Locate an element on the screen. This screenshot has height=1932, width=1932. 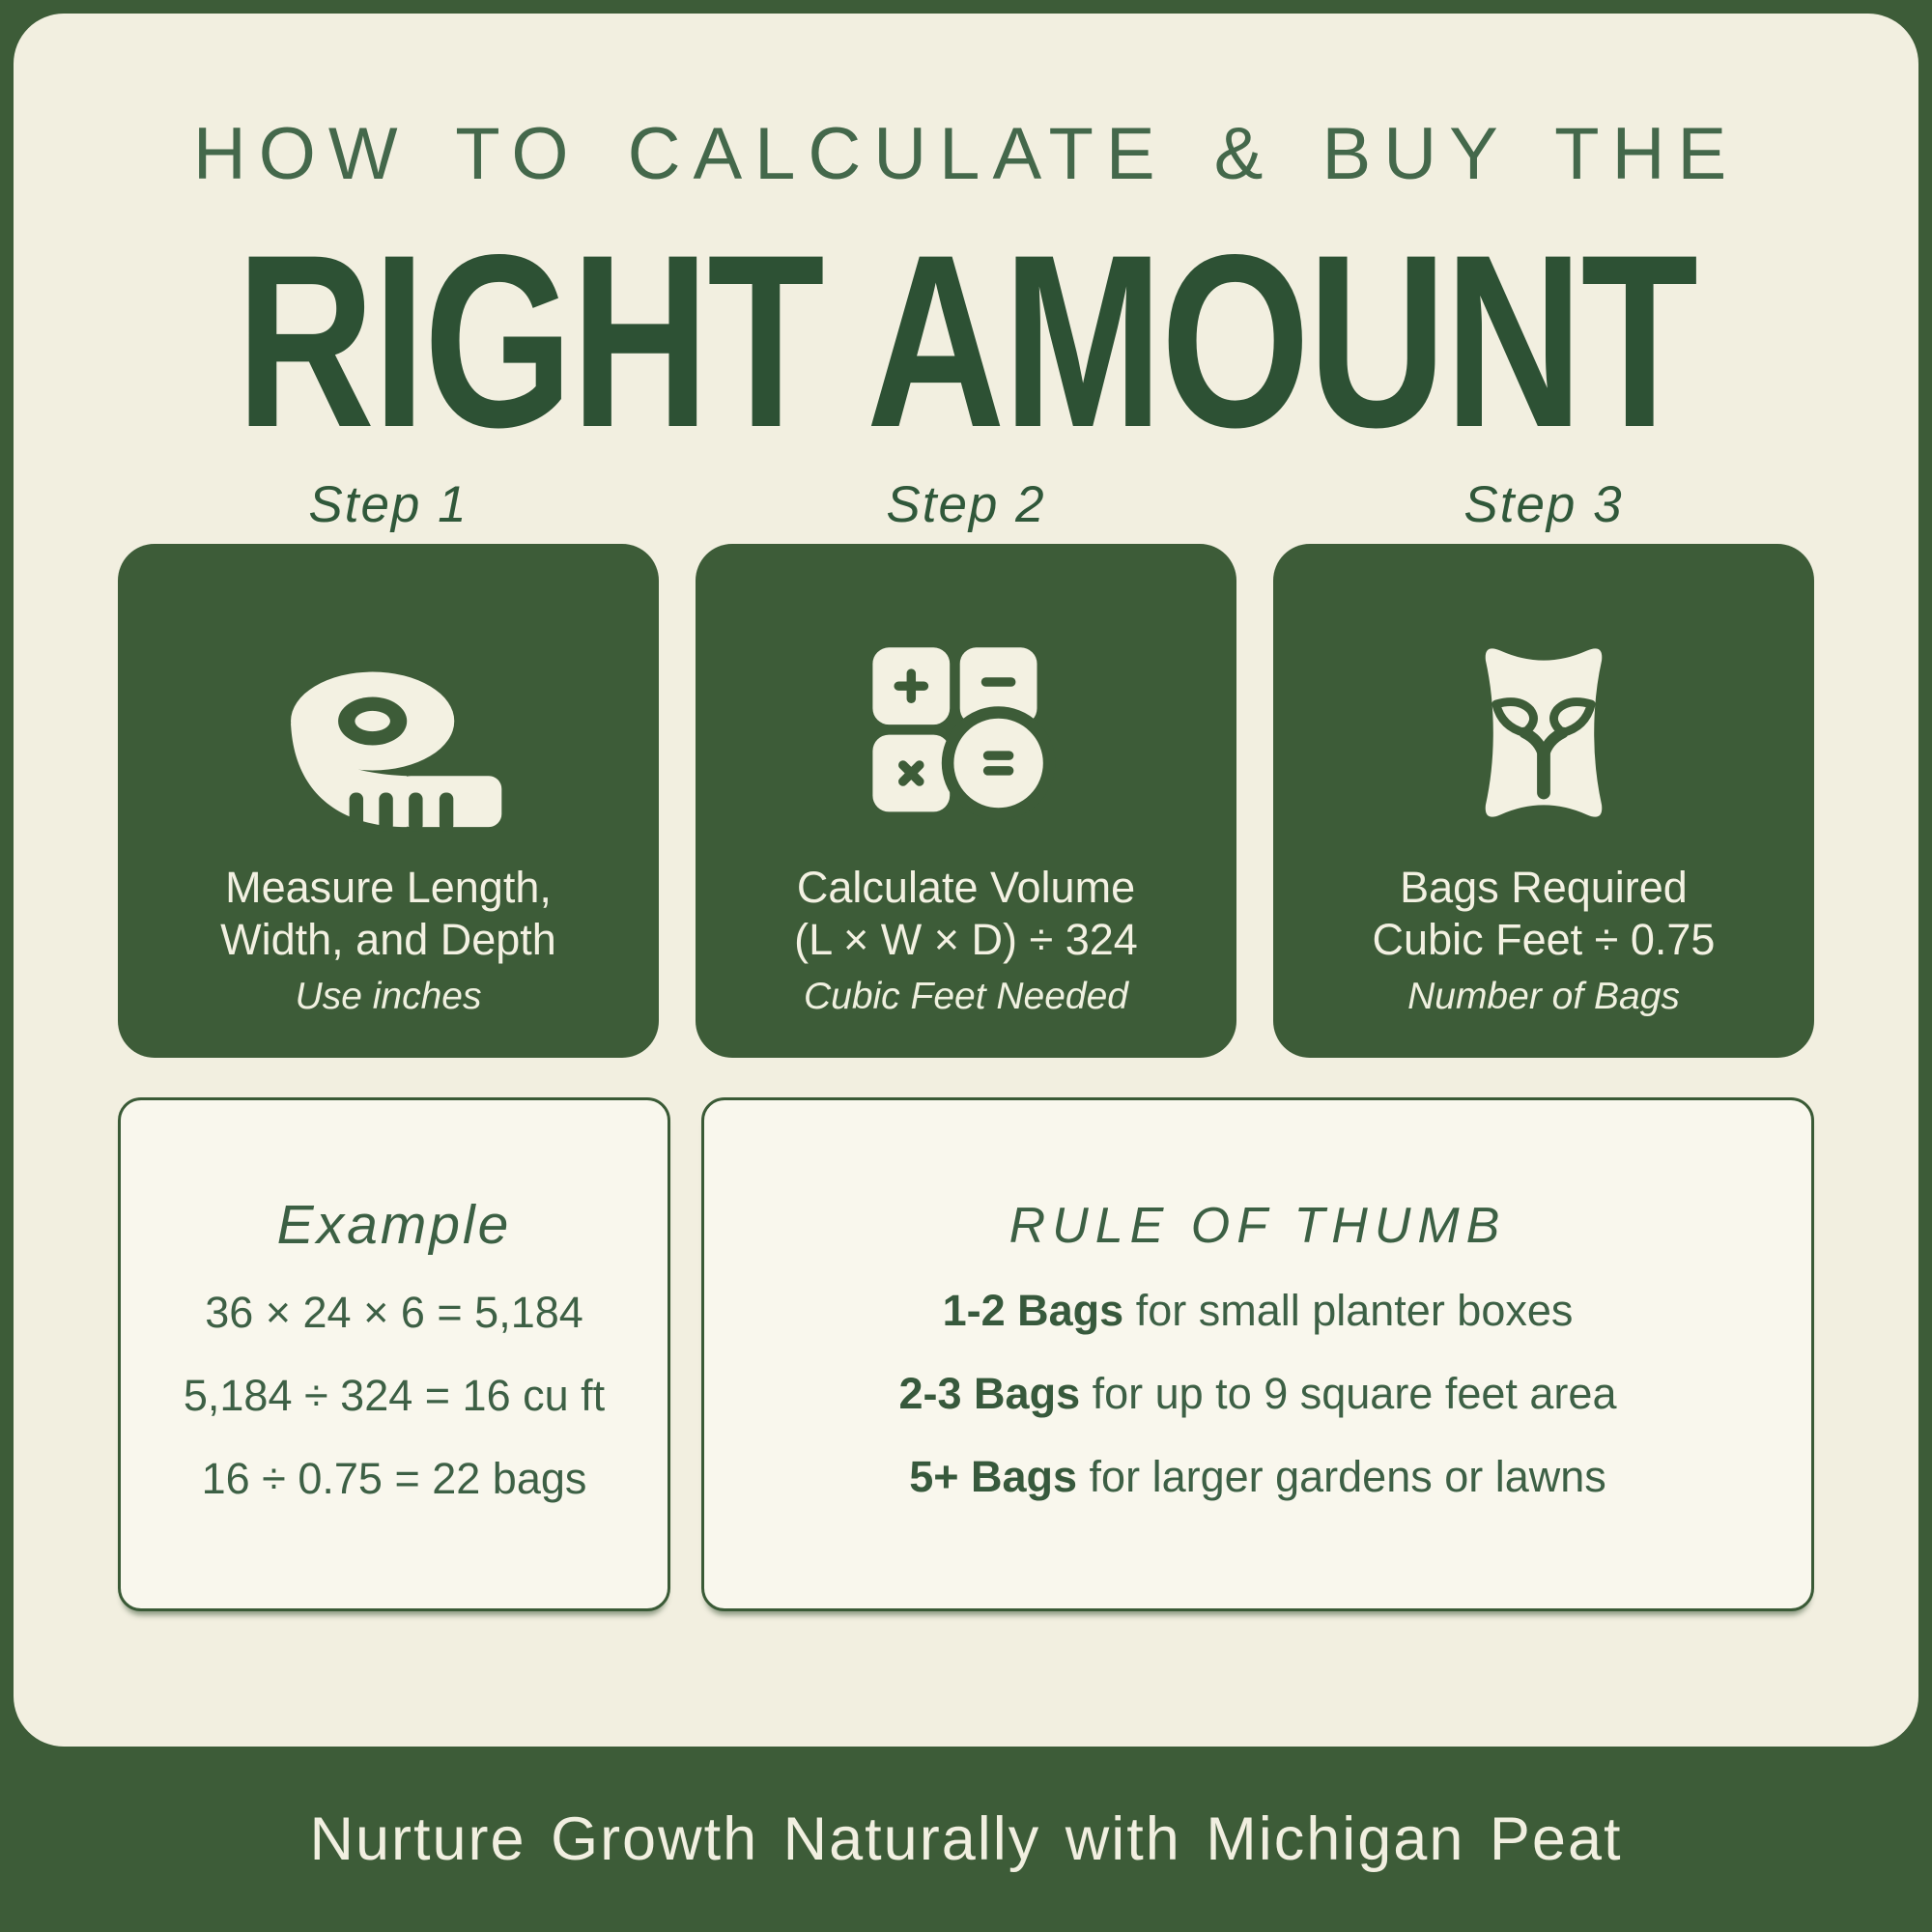
page-title: RIGHT AMOUNT is located at coordinates (967, 341).